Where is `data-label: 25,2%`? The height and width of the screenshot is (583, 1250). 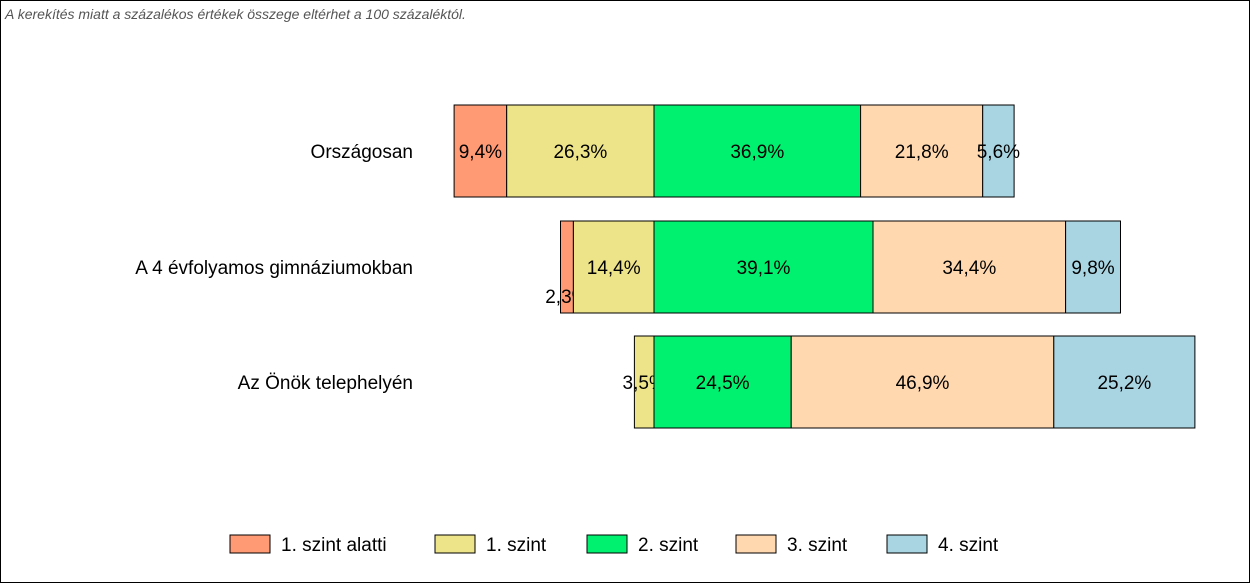 data-label: 25,2% is located at coordinates (1124, 383).